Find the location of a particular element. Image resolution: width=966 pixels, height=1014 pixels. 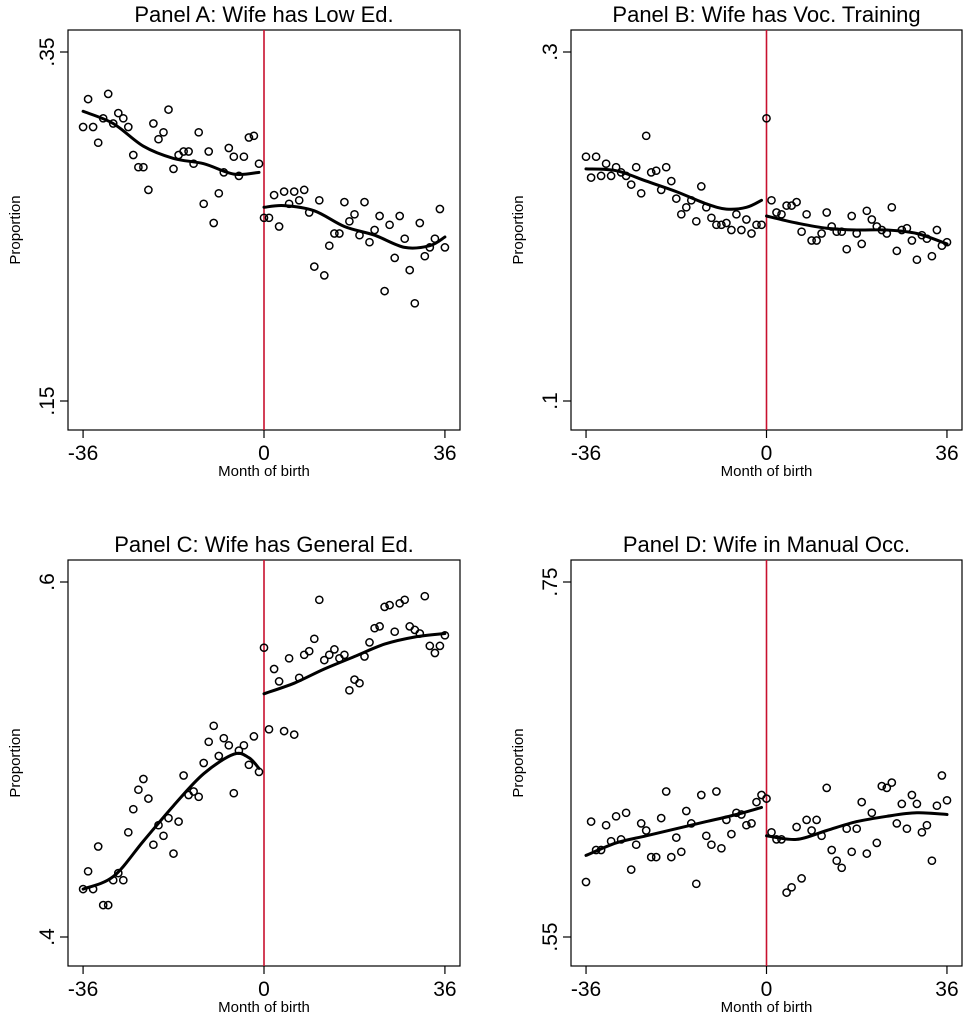

panel-d-xtick-label: 0 is located at coordinates (767, 989).